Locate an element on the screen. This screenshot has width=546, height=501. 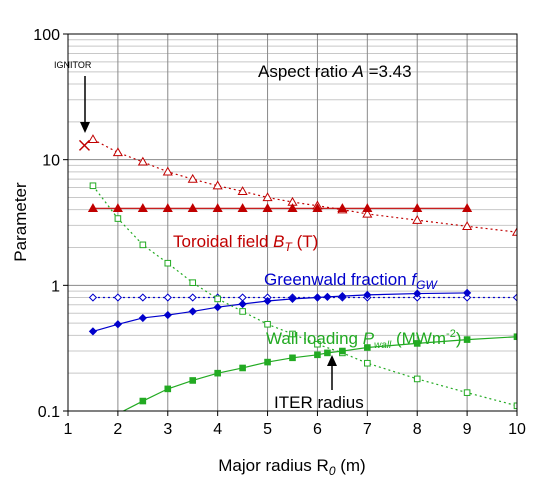
x-tick-label: 9 is located at coordinates (467, 429).